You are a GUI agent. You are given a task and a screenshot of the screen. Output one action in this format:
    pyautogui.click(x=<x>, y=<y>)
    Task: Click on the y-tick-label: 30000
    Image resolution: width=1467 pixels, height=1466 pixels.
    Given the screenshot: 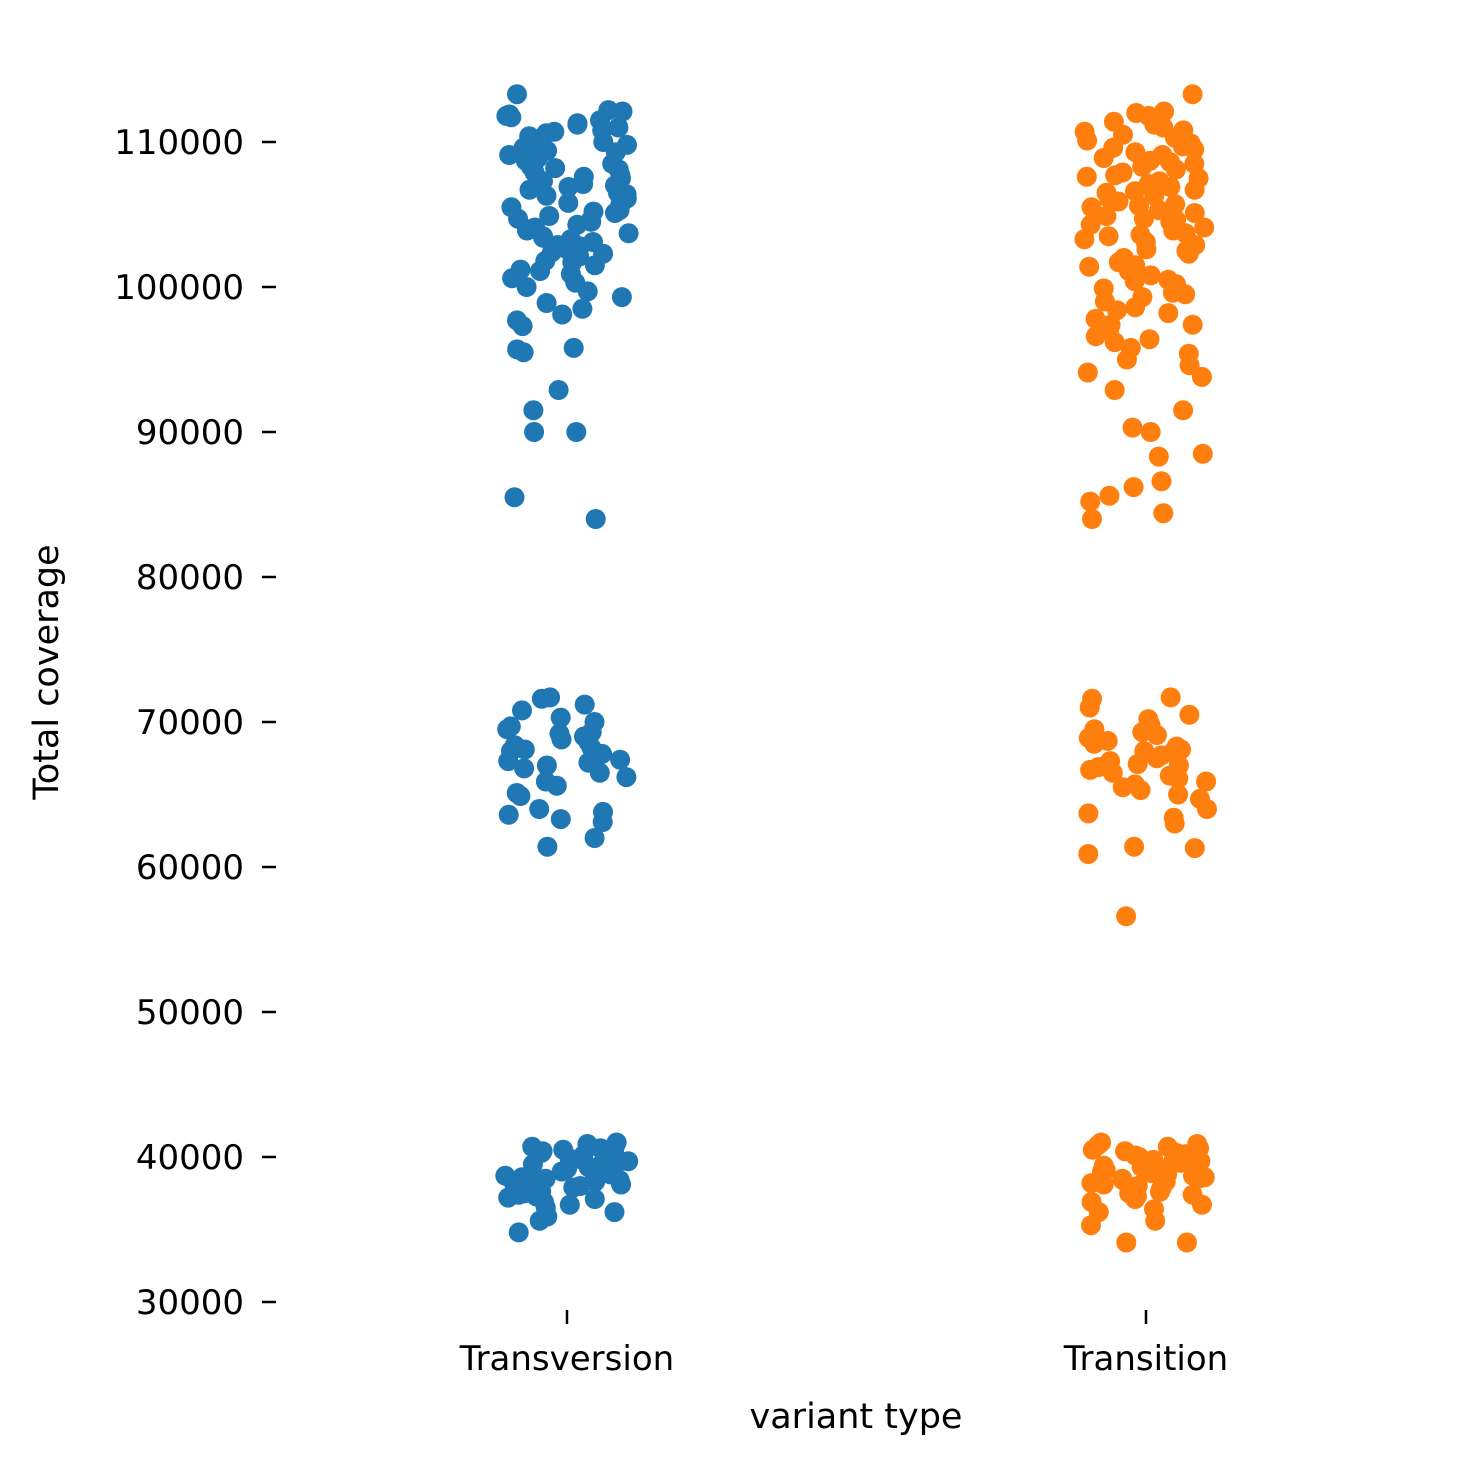 What is the action you would take?
    pyautogui.click(x=190, y=1303)
    